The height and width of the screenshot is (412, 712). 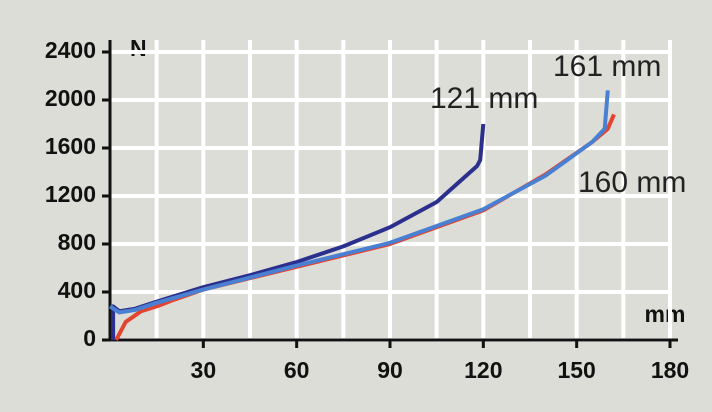 I want to click on x-tick-label: 150, so click(x=576, y=370).